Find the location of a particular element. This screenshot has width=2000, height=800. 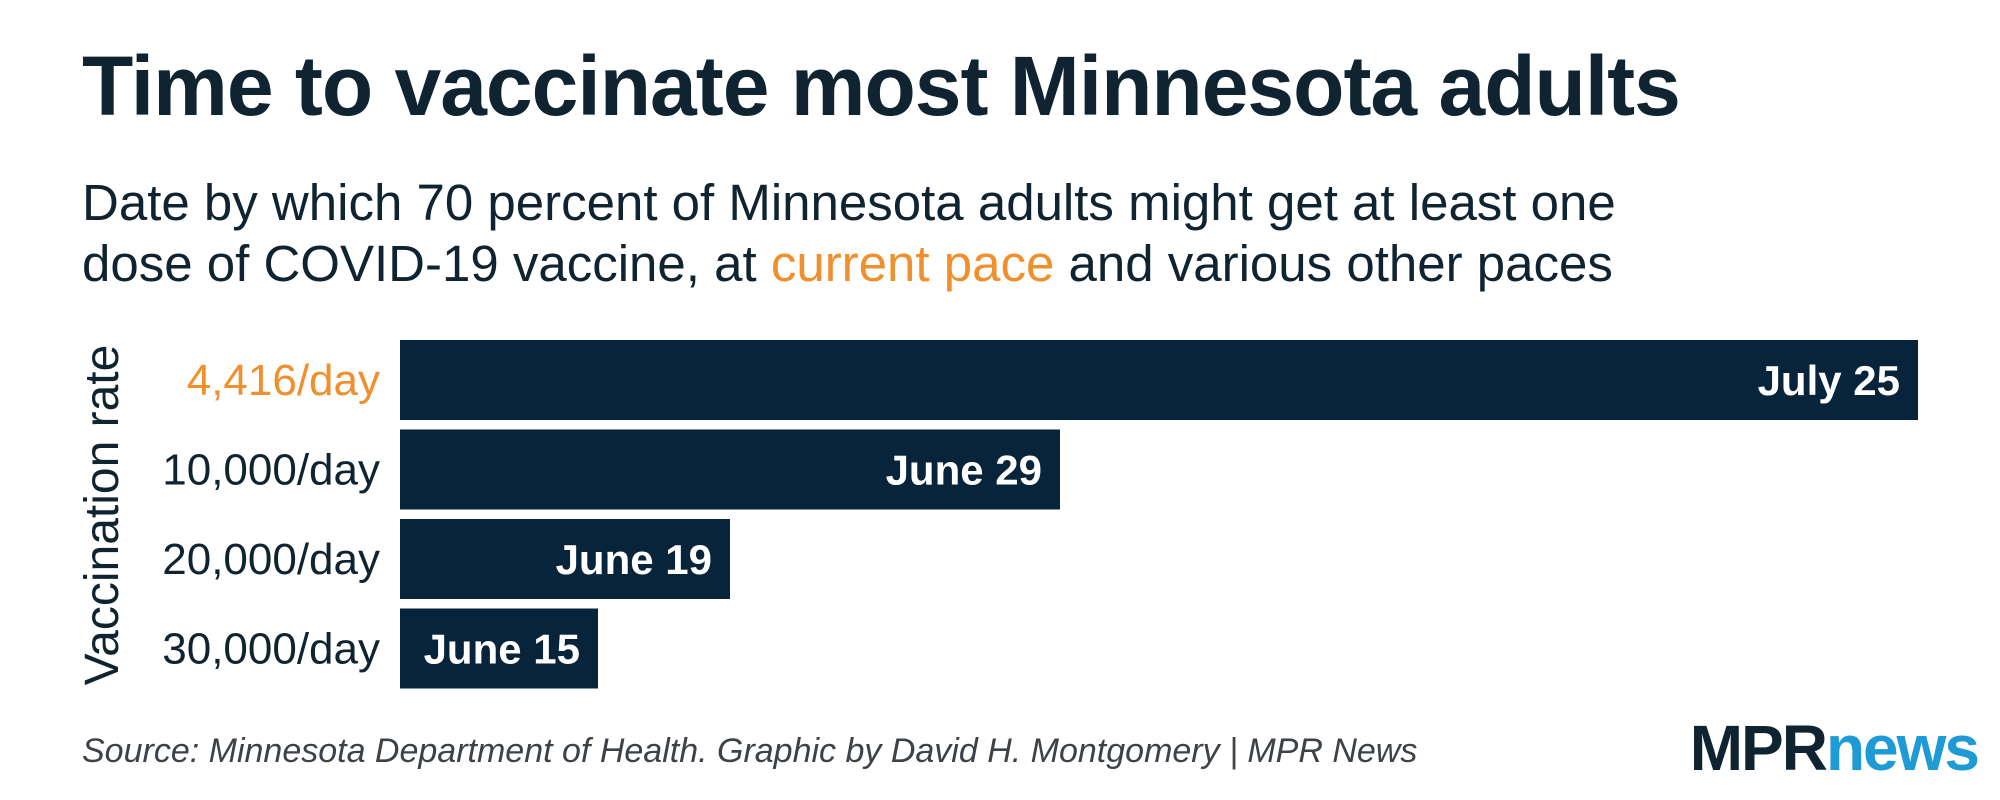

mpr-news-logo: MPRnews is located at coordinates (1835, 748).